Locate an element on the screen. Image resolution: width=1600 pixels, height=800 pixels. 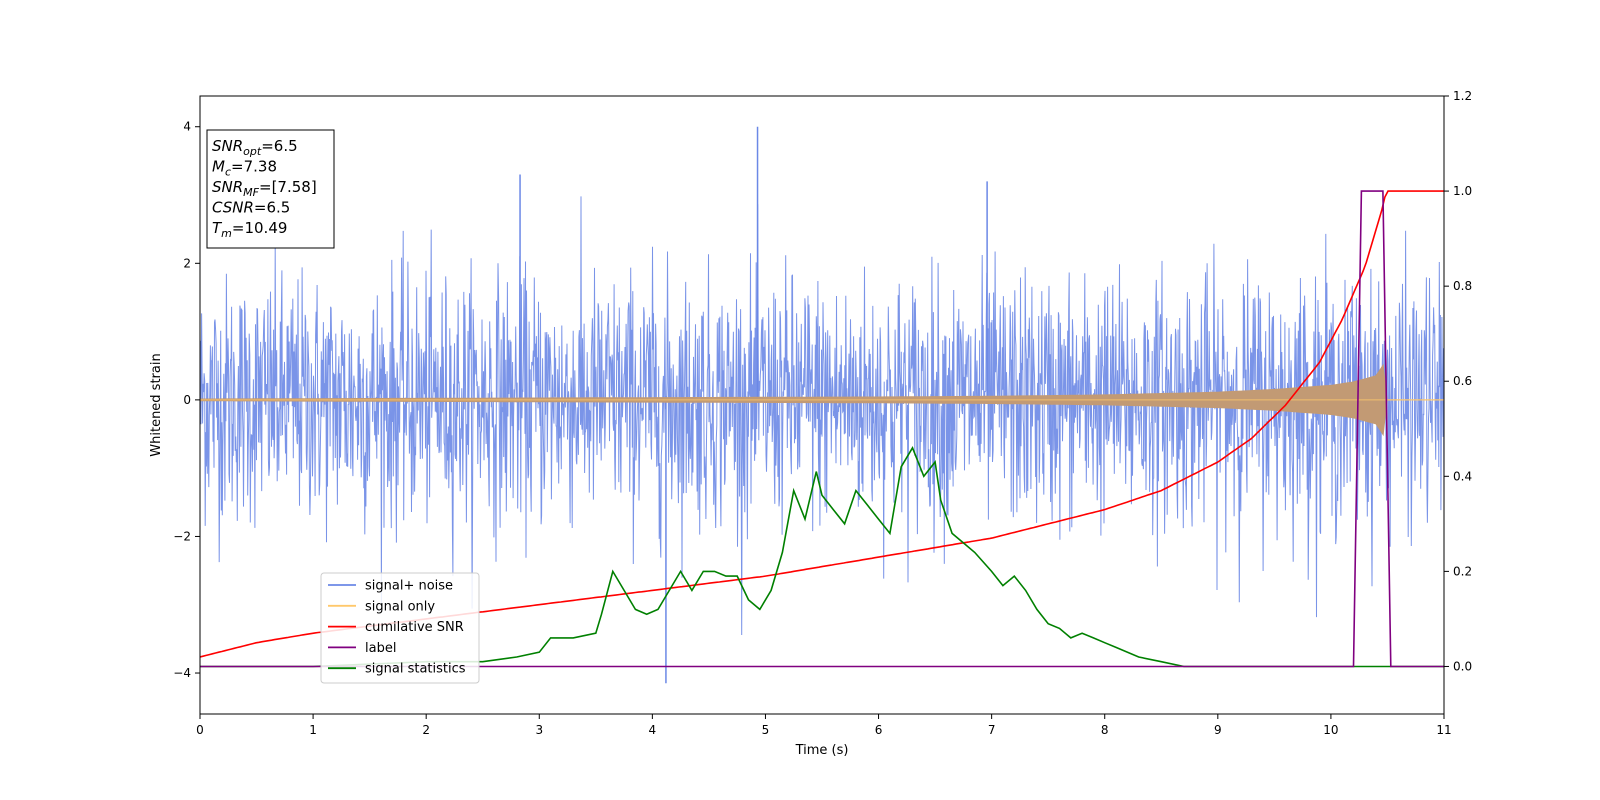
x-tick-label: 1 is located at coordinates (313, 730).